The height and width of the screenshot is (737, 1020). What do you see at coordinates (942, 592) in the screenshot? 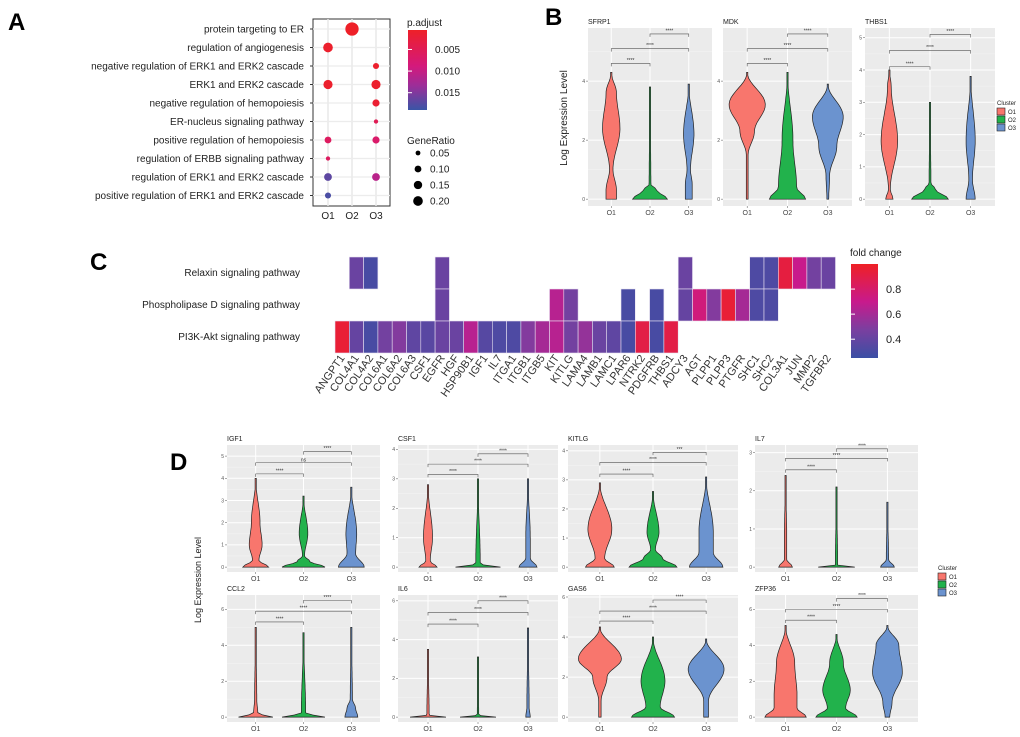
I see `legend-swatch-o3` at bounding box center [942, 592].